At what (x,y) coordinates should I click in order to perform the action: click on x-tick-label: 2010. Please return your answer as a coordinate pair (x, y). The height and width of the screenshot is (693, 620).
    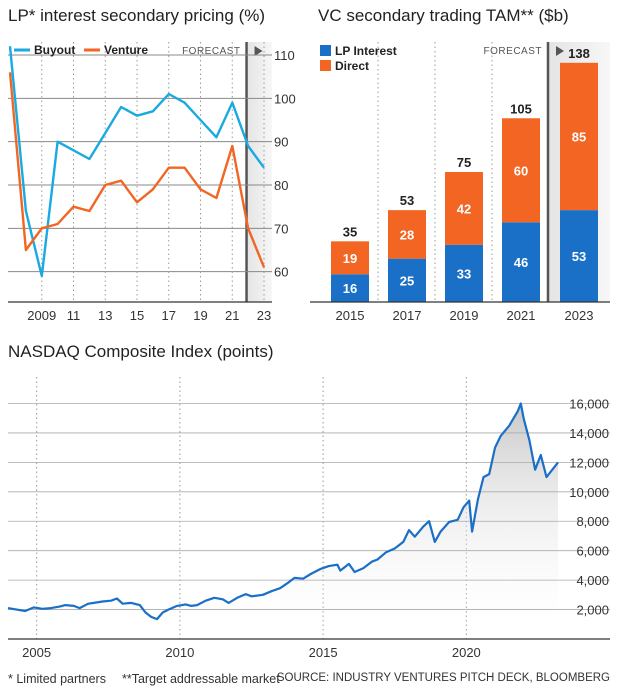
    Looking at the image, I should click on (179, 652).